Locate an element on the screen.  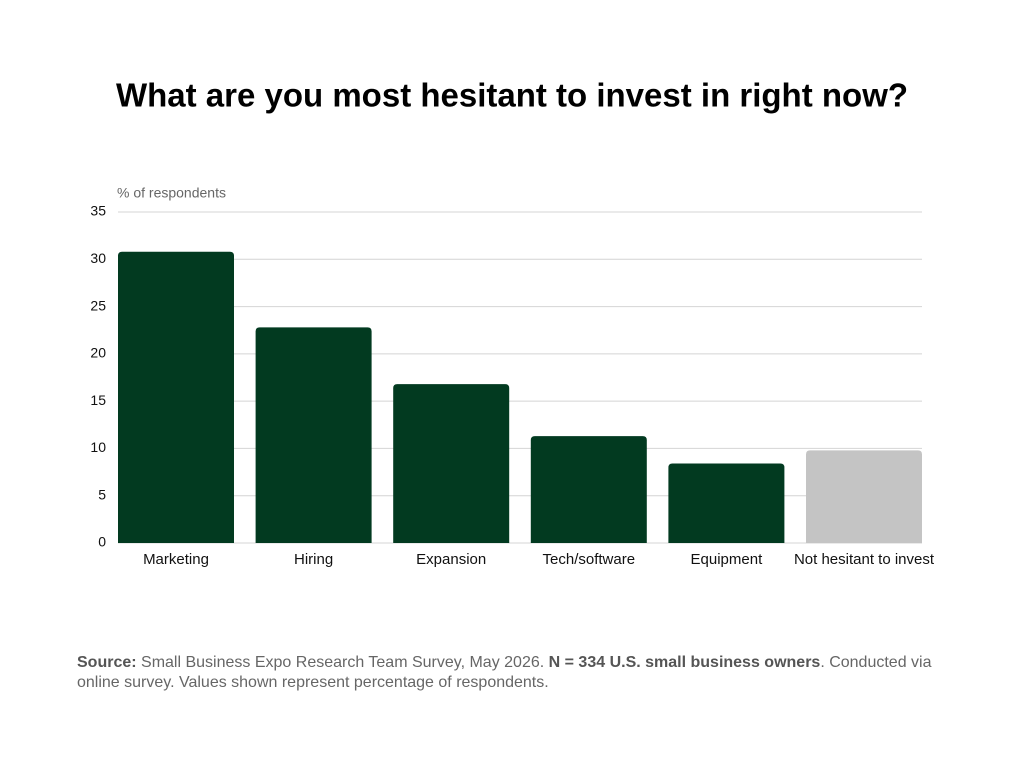
y-tick-label: 30 is located at coordinates (98, 258).